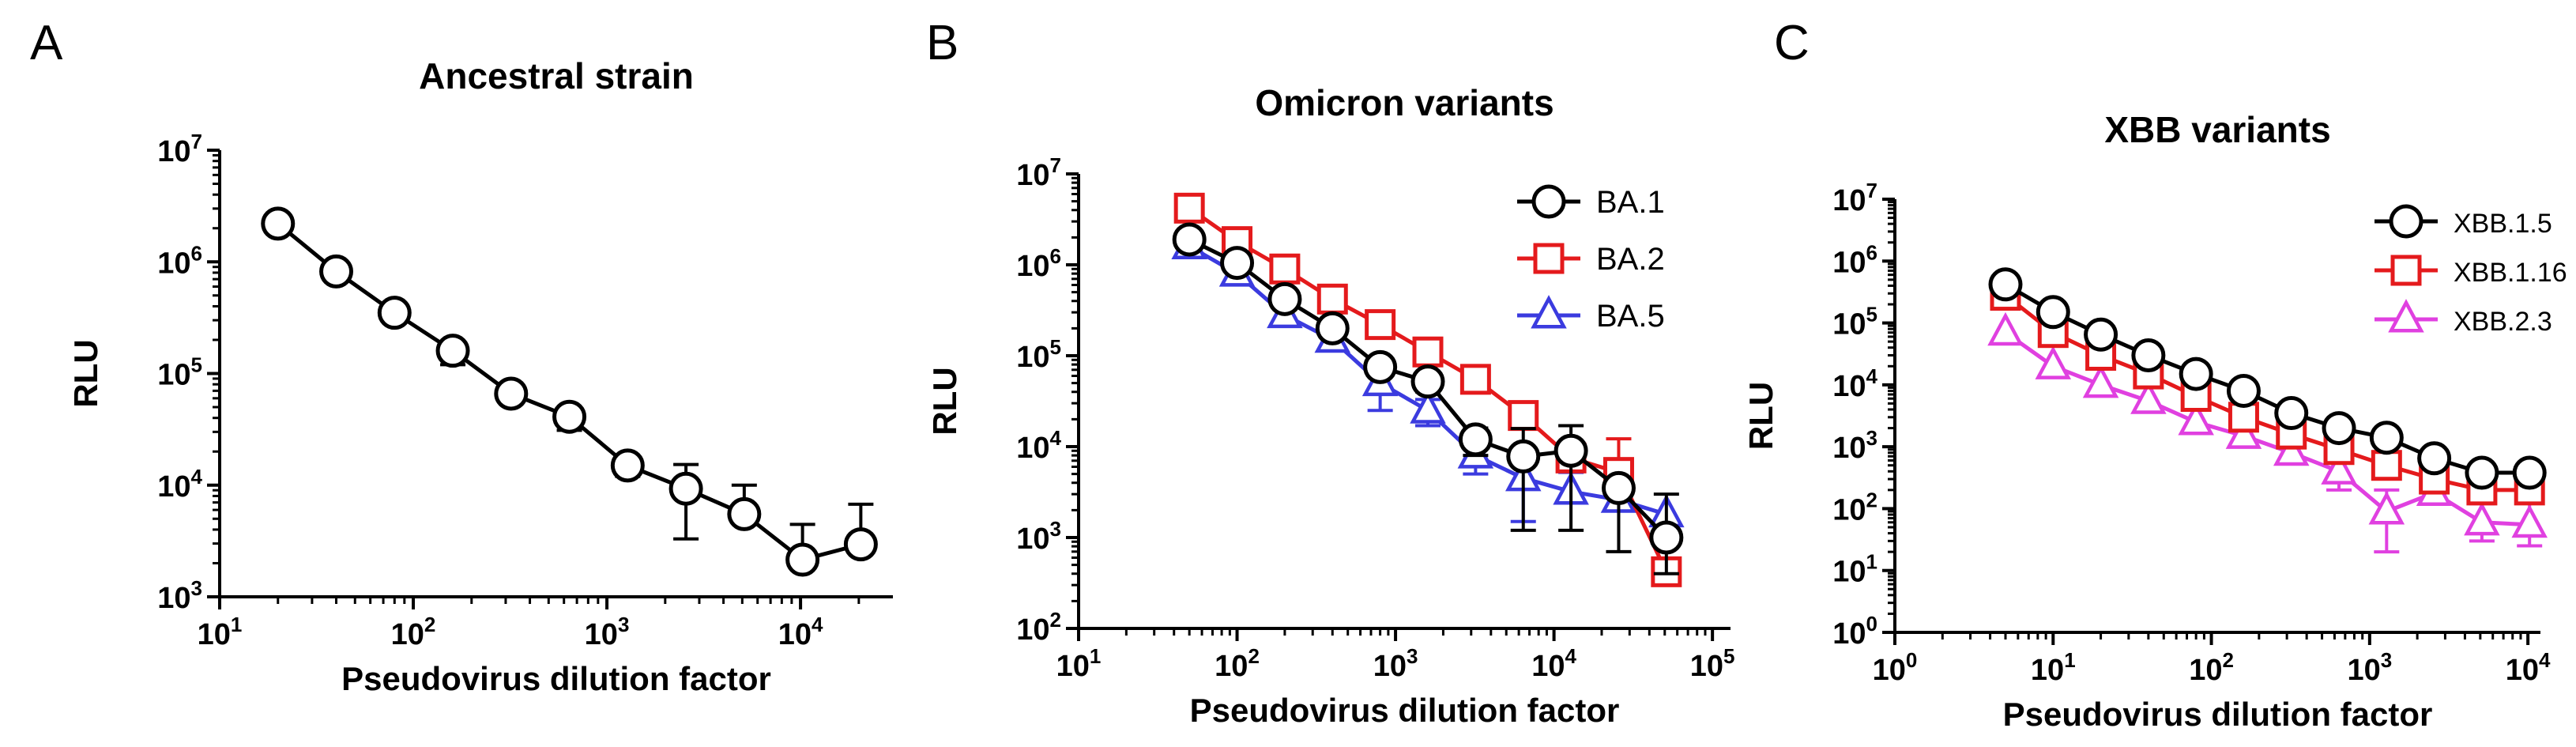 Image resolution: width=2576 pixels, height=747 pixels. I want to click on panel-letter: C, so click(1792, 43).